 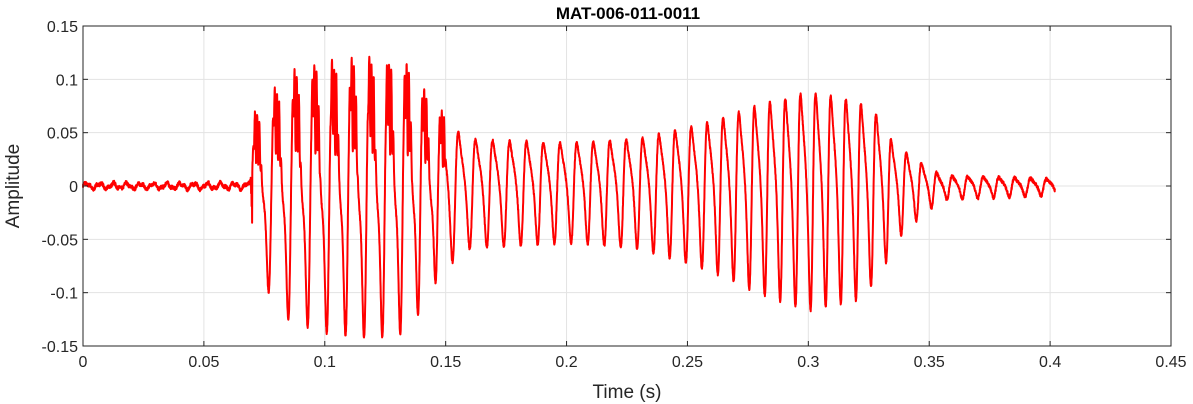 I want to click on x-tick-label: 0, so click(x=83, y=362).